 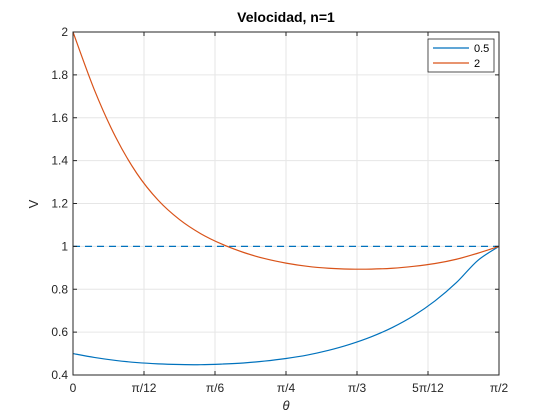 What do you see at coordinates (64, 32) in the screenshot?
I see `y-tick-label: 2` at bounding box center [64, 32].